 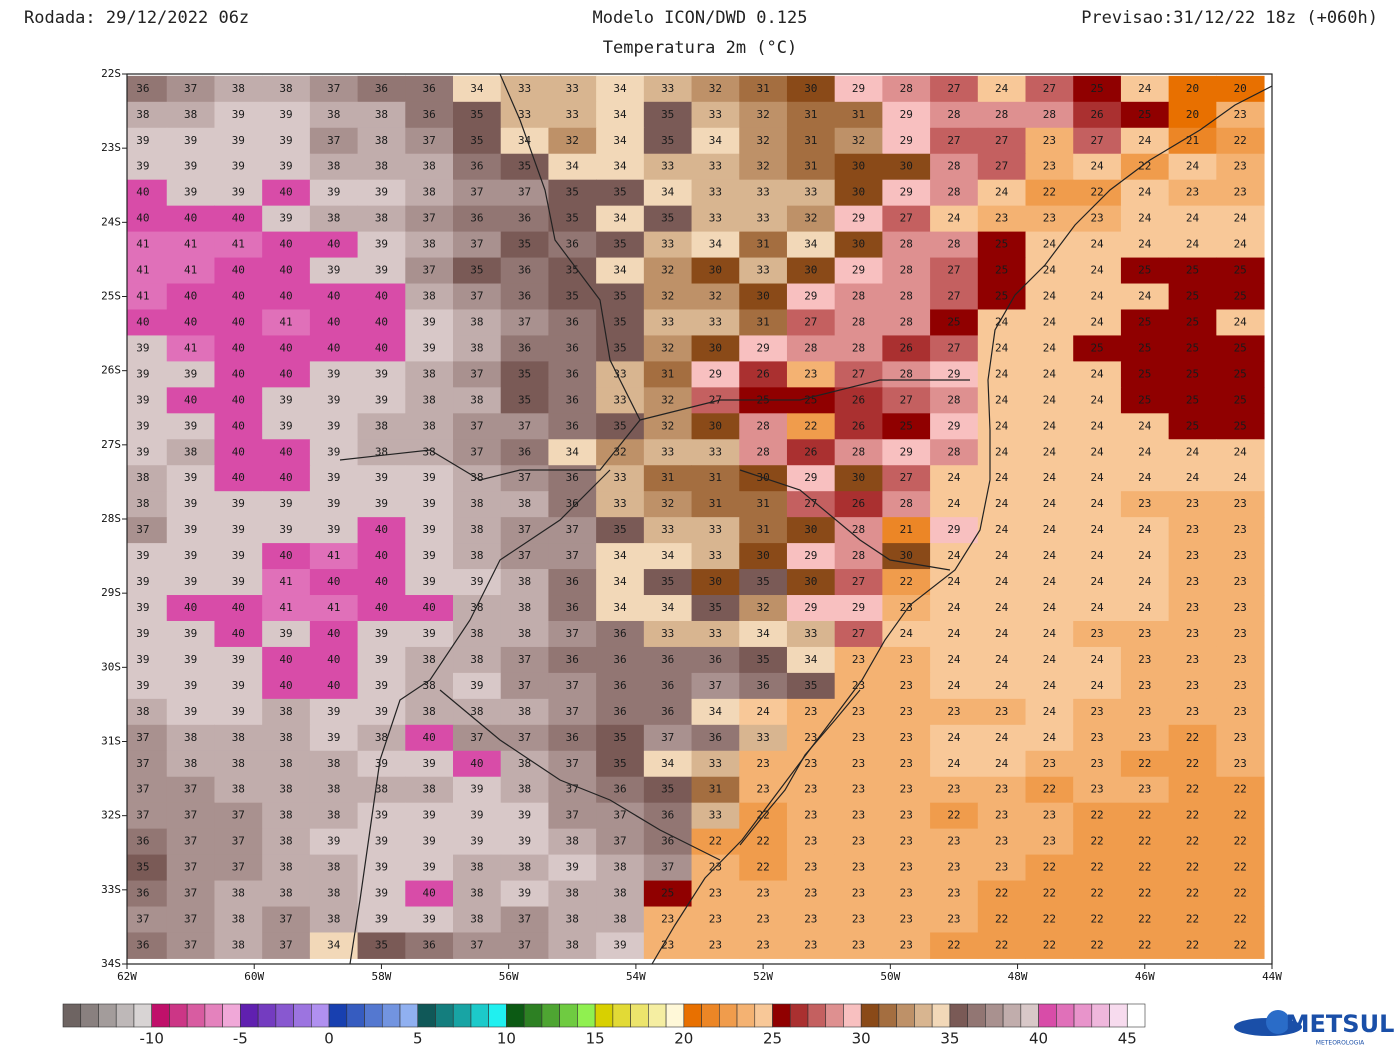 I want to click on temperature-label: 31, so click(x=762, y=88).